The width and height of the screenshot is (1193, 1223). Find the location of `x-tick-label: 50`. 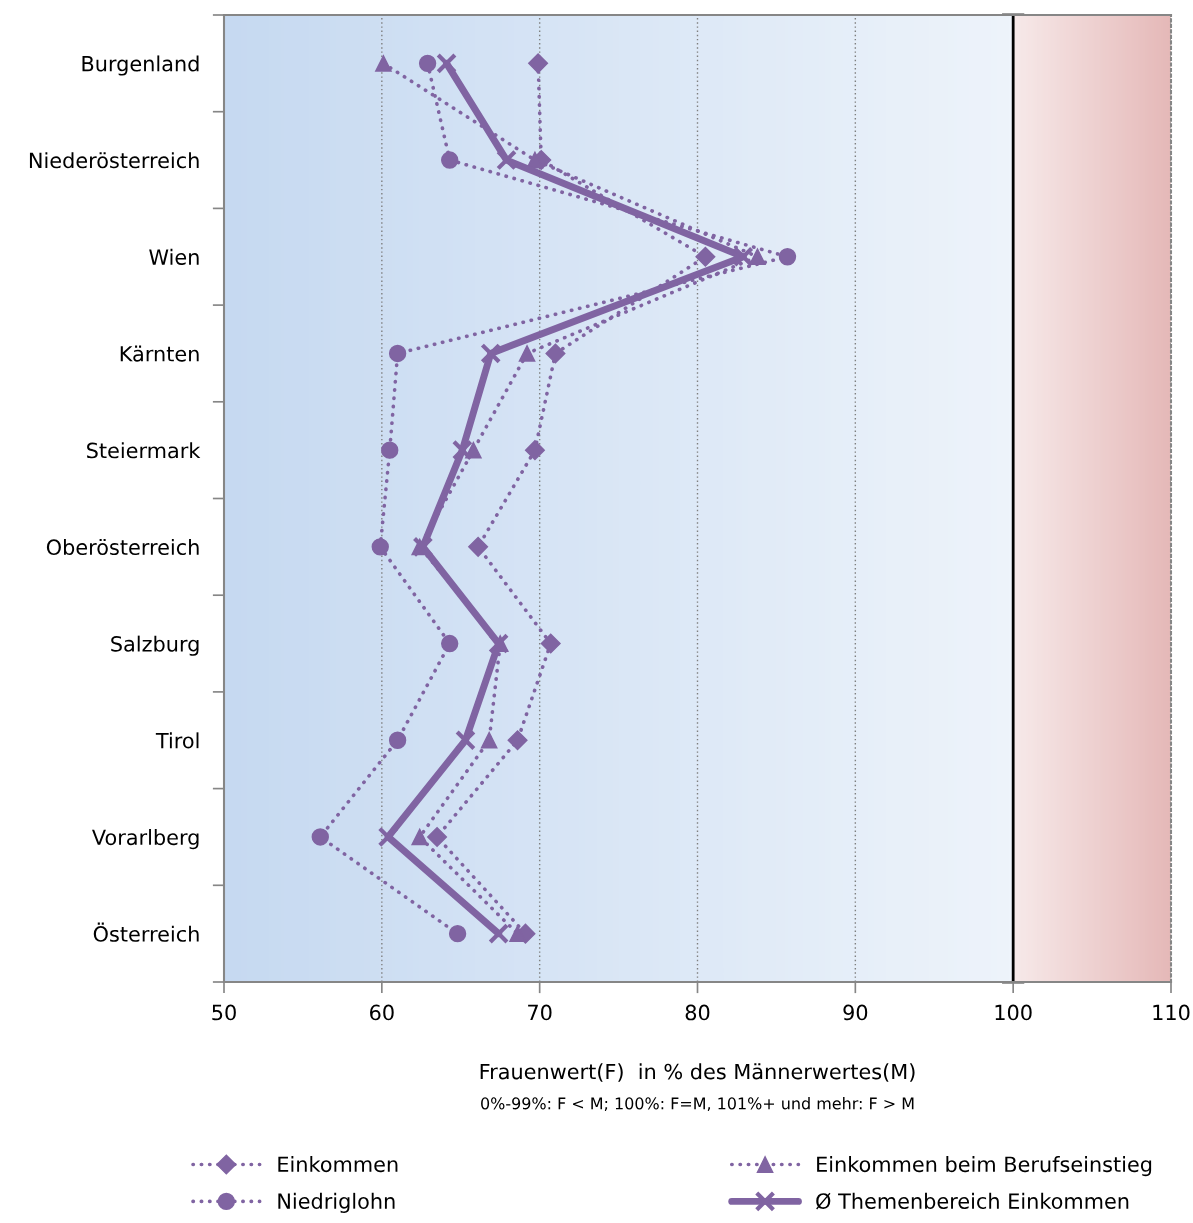

x-tick-label: 50 is located at coordinates (224, 1012).